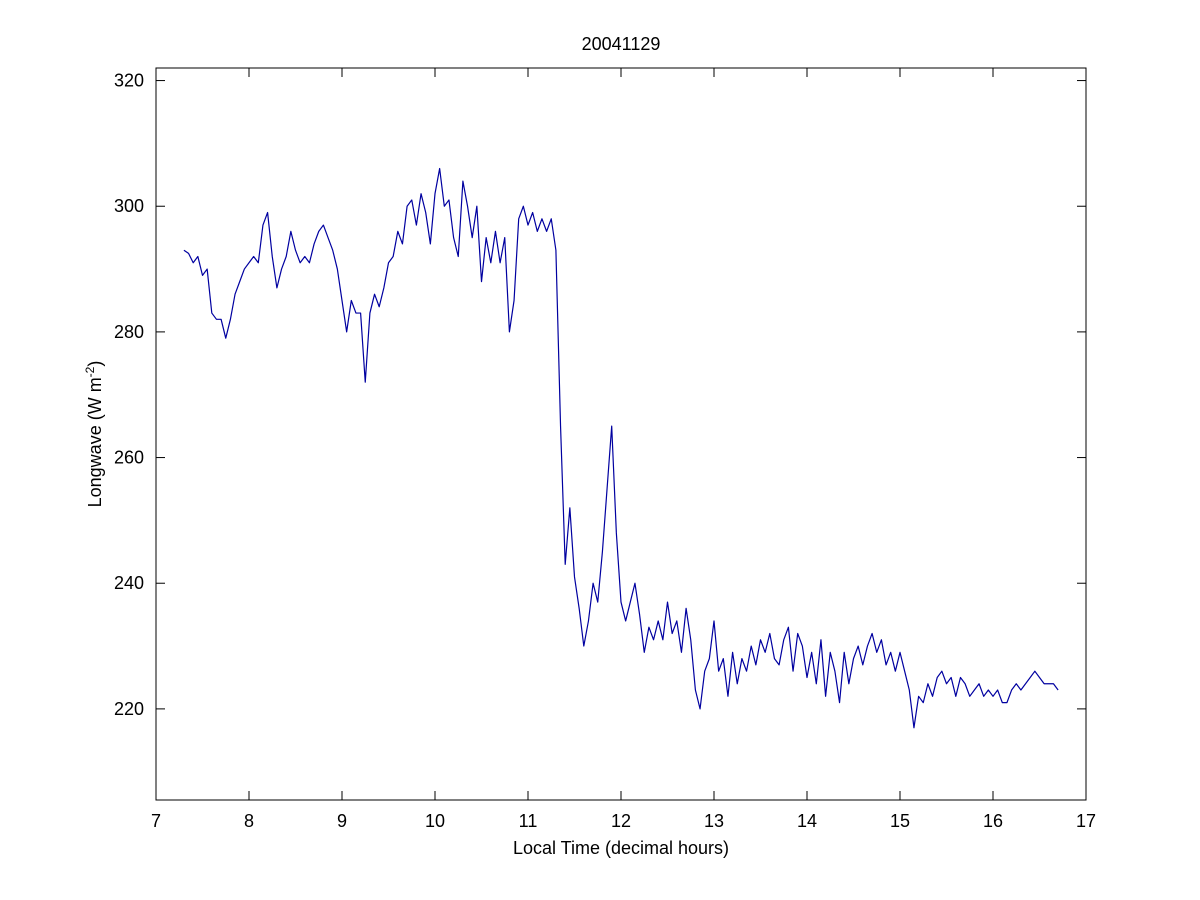  Describe the element at coordinates (714, 821) in the screenshot. I see `x-tick-label: 13` at that location.